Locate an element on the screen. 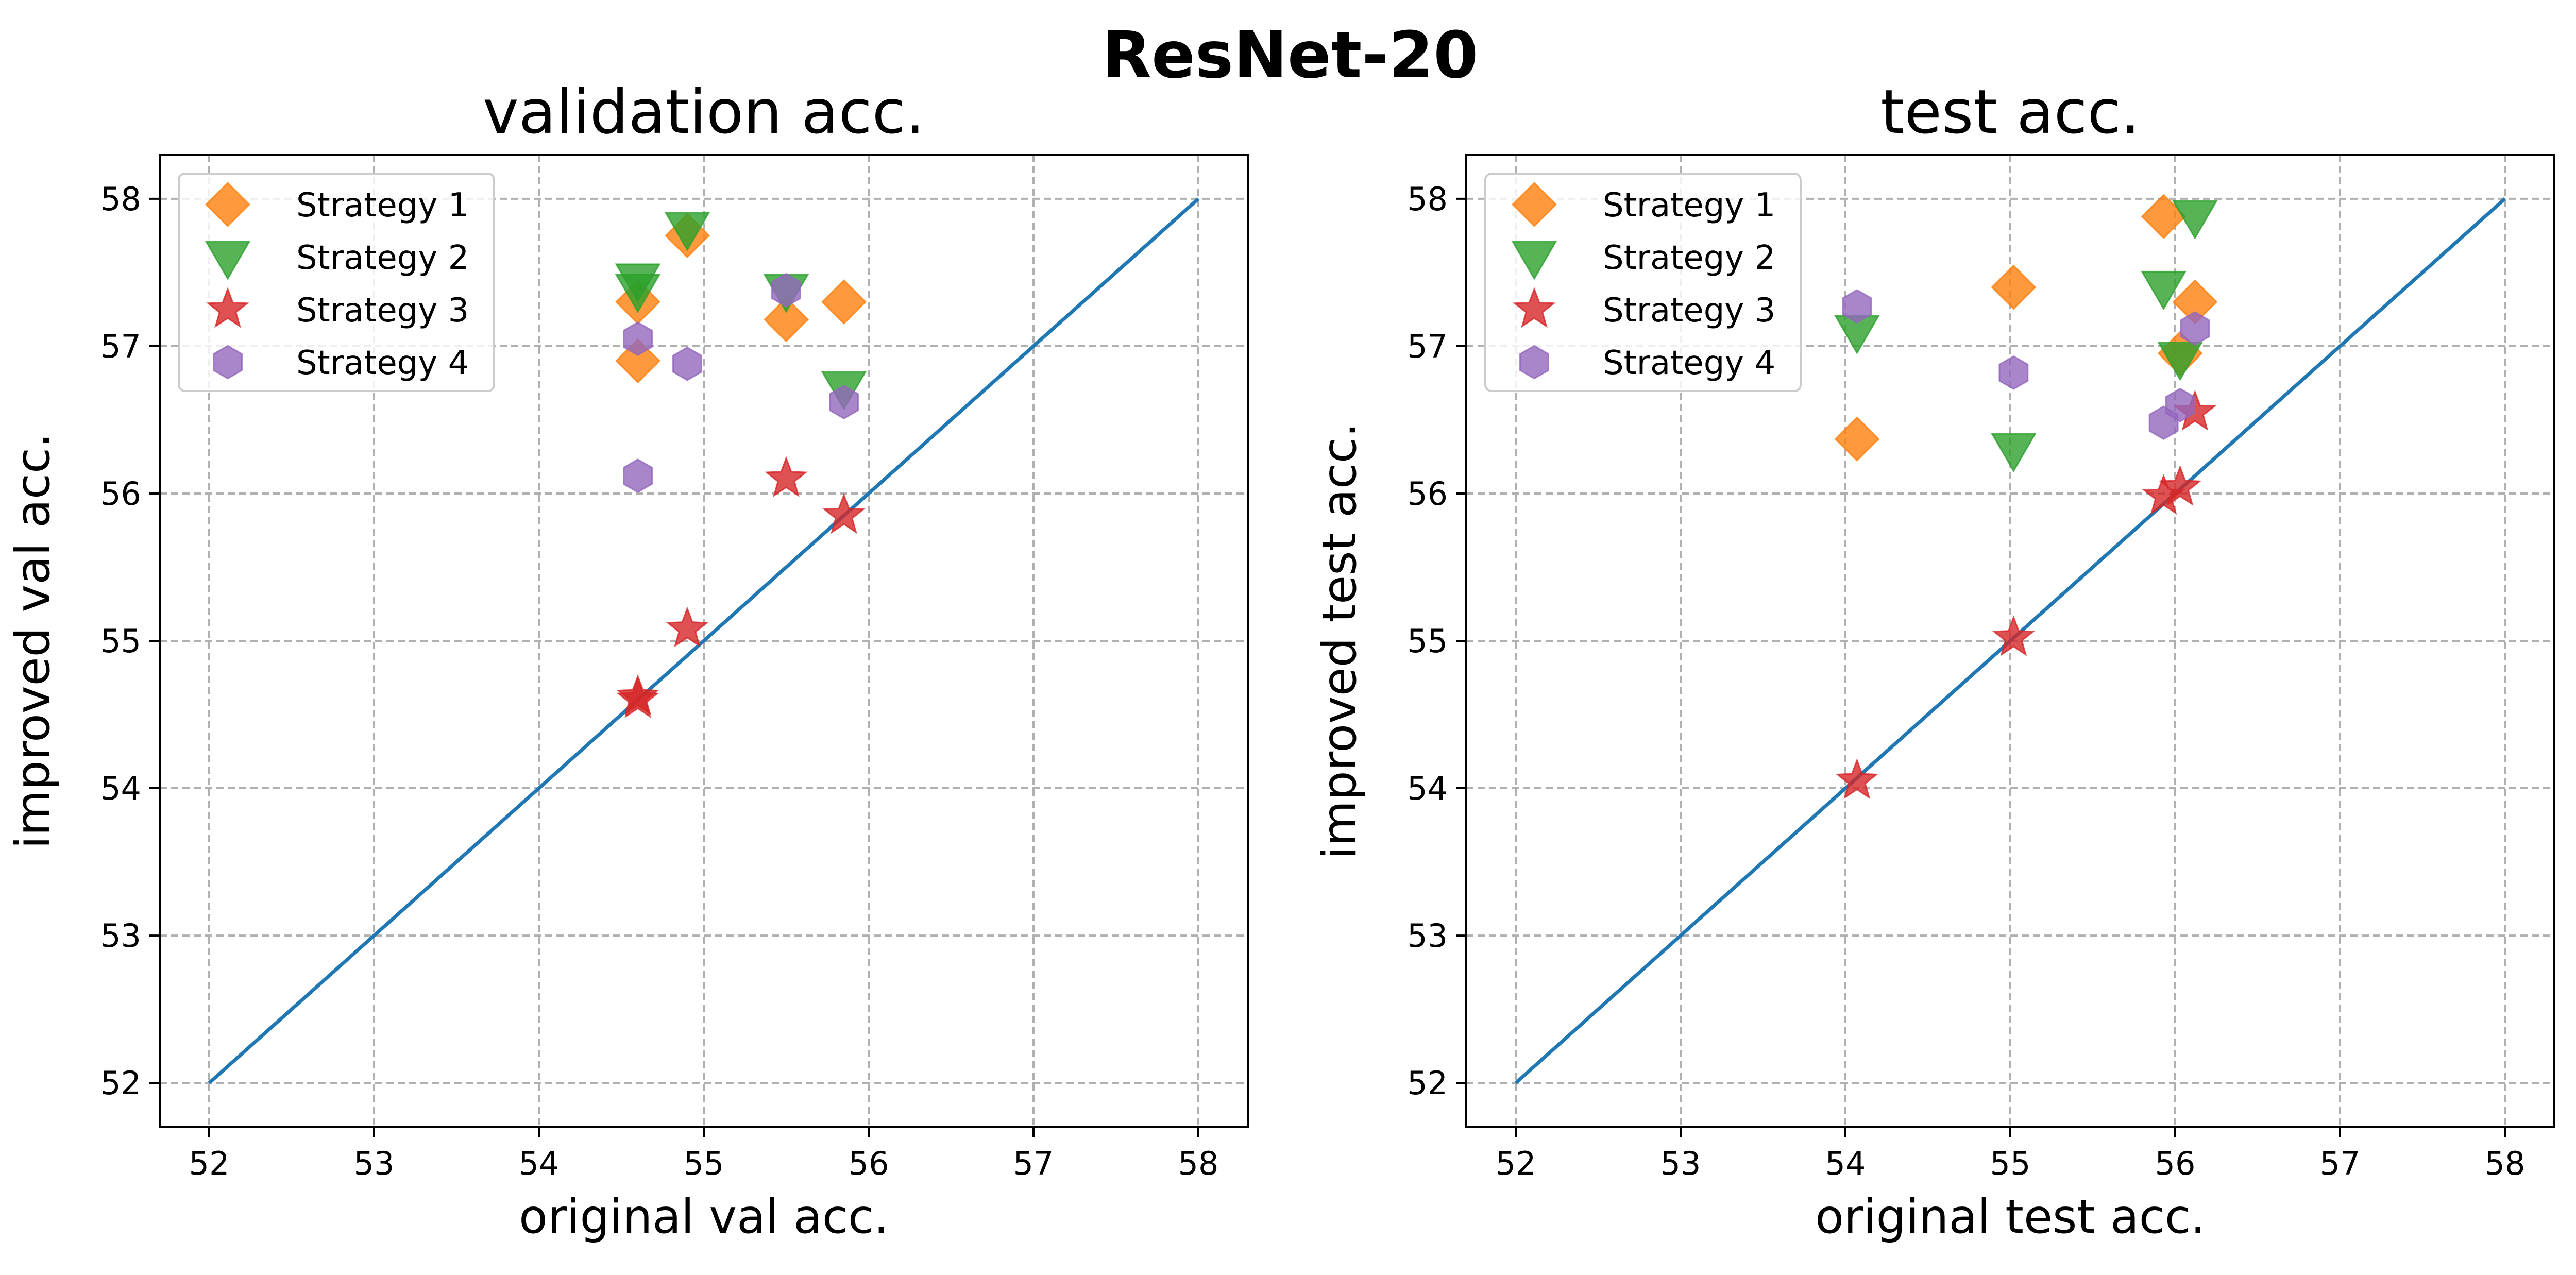 The width and height of the screenshot is (2576, 1275). y-axis-label: improved val acc. is located at coordinates (33, 641).